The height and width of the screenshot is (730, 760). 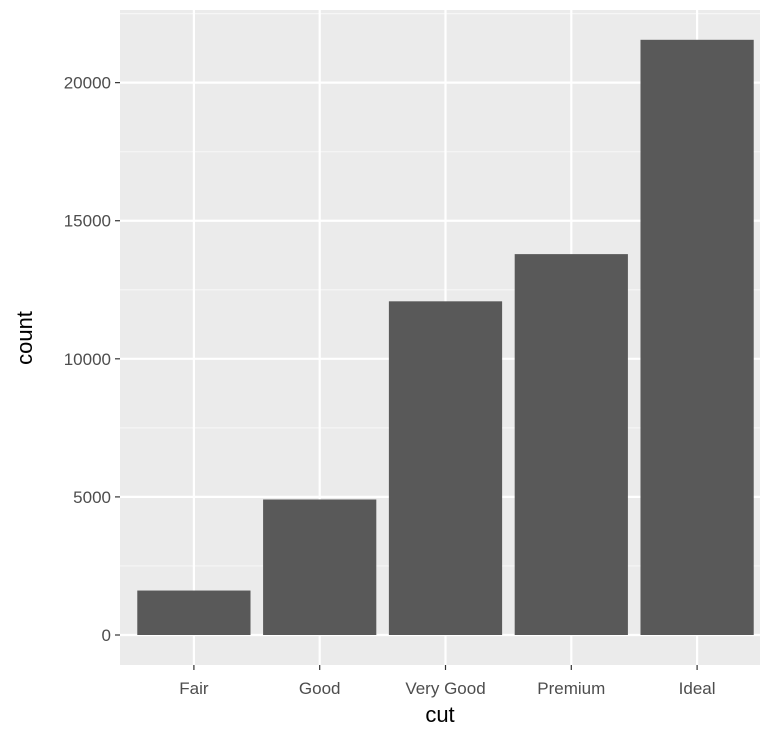 I want to click on x-tick-label: Ideal, so click(x=697, y=688).